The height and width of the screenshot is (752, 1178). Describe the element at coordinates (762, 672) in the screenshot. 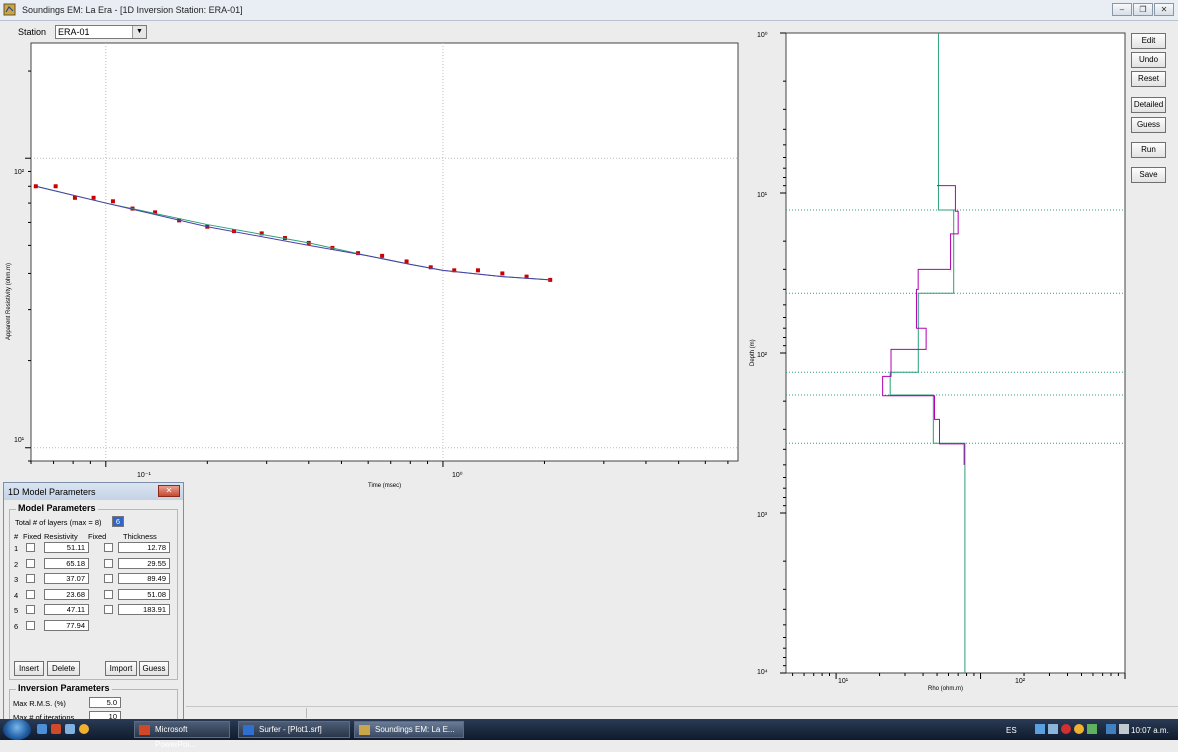

I see `right-ytick-10000: 10⁴` at that location.